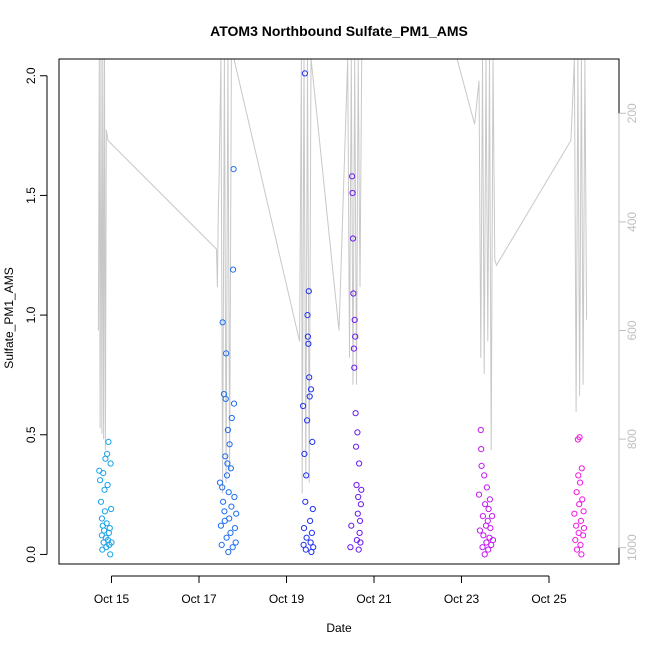 The image size is (650, 650). What do you see at coordinates (339, 31) in the screenshot?
I see `chart-title: ATOM3 Northbound Sulfate_PM1_AMS` at bounding box center [339, 31].